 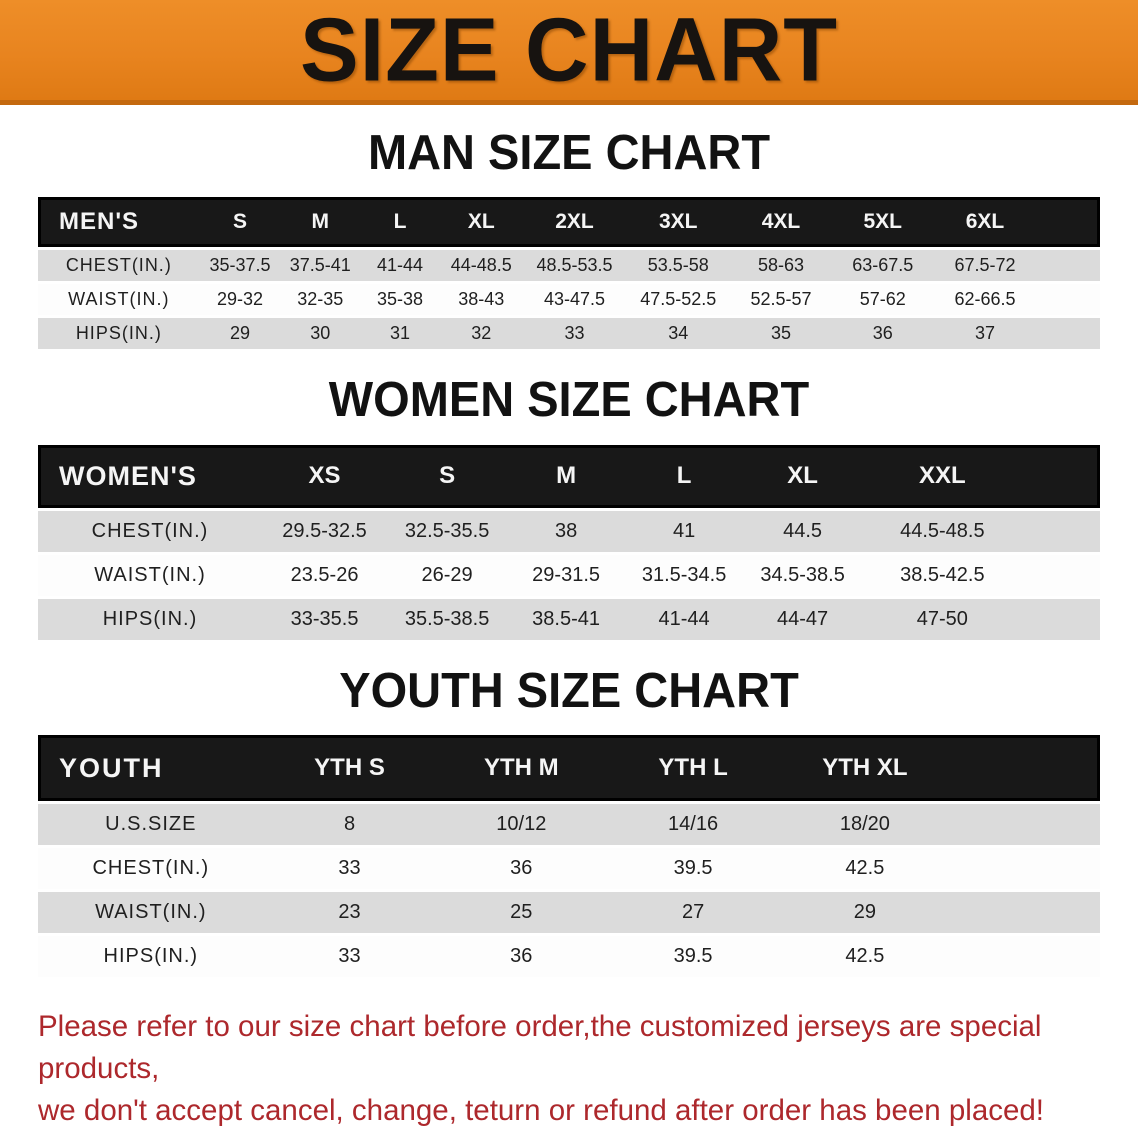 I want to click on women-column-header-2: M, so click(x=566, y=476).